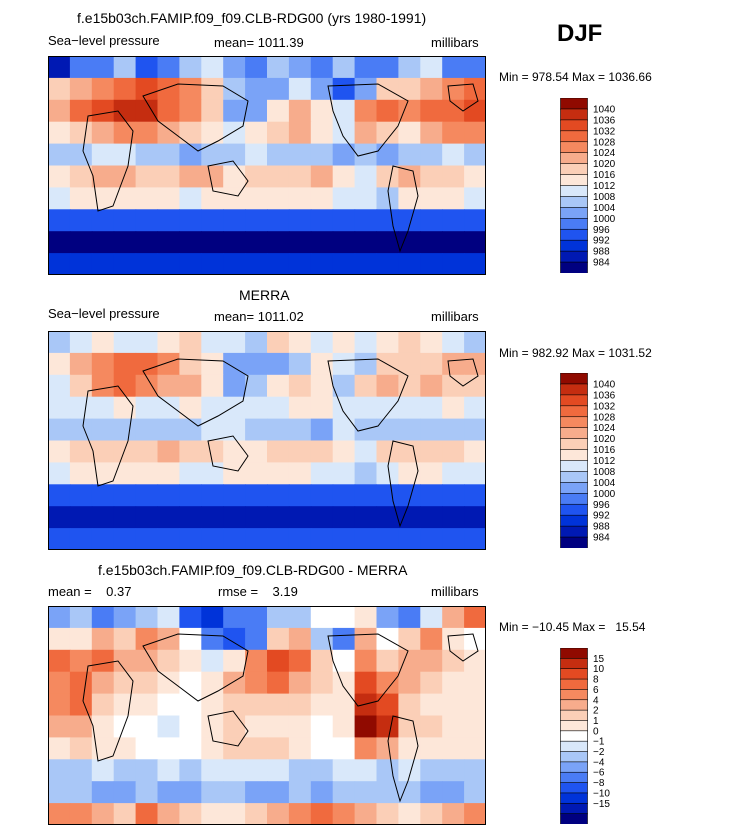  I want to click on colorbar-label: 992, so click(601, 516).